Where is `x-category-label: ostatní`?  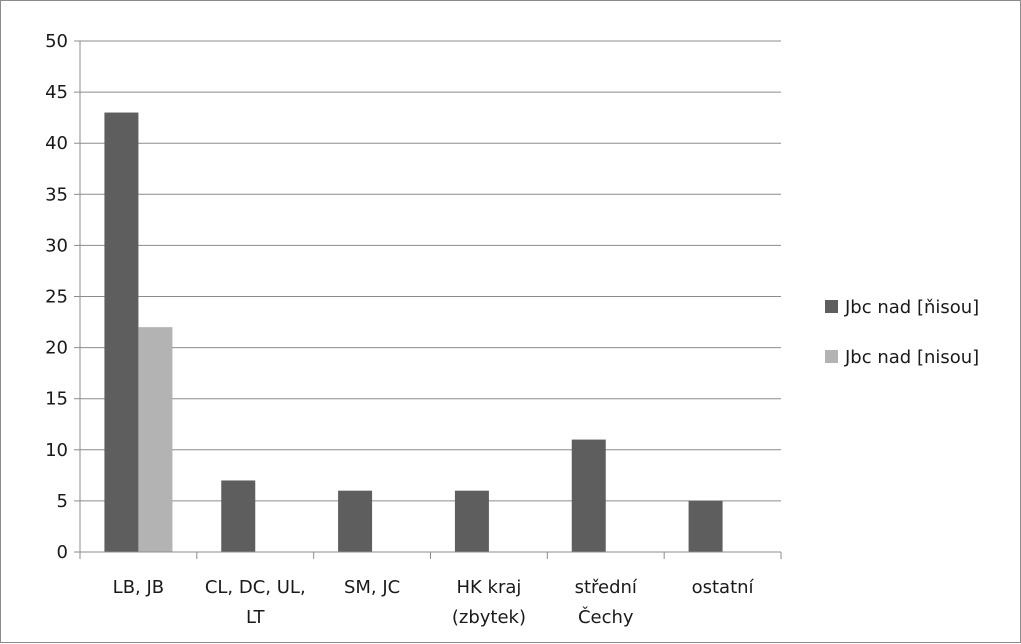
x-category-label: ostatní is located at coordinates (723, 587).